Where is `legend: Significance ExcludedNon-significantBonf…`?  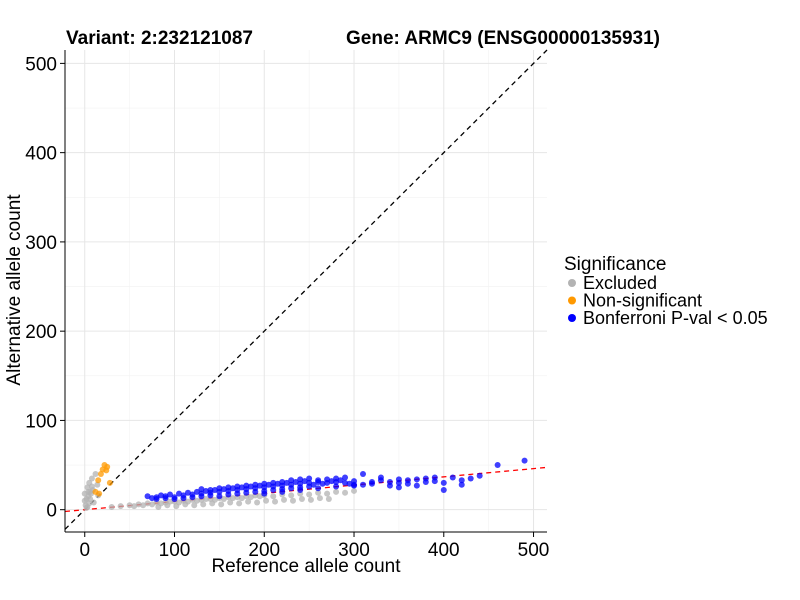 legend: Significance ExcludedNon-significantBonf… is located at coordinates (666, 291).